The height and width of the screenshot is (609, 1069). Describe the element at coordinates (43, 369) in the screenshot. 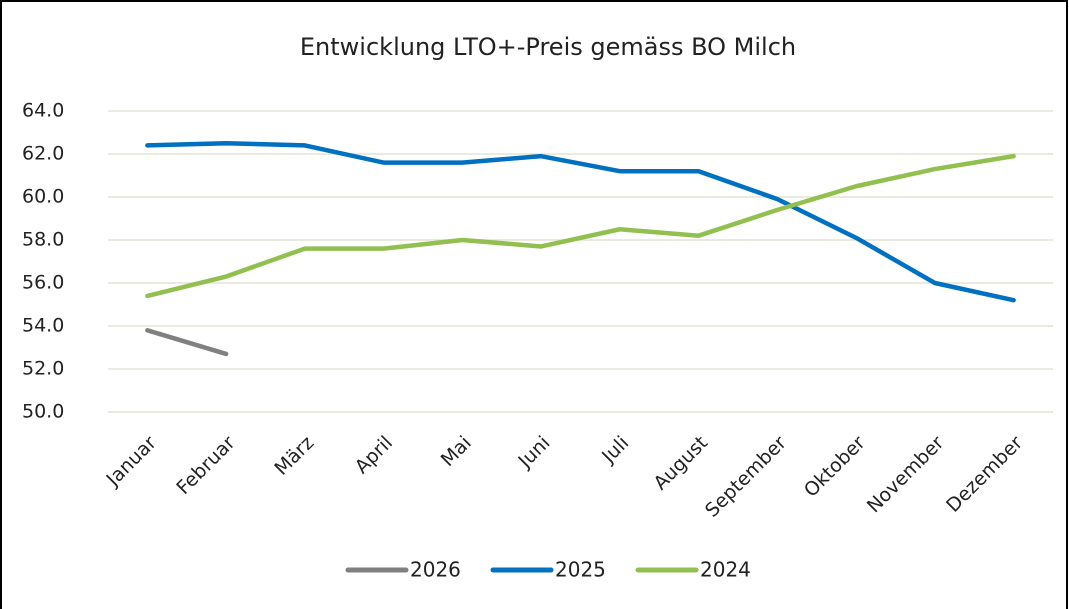

I see `y-tick-label: 52.0` at that location.